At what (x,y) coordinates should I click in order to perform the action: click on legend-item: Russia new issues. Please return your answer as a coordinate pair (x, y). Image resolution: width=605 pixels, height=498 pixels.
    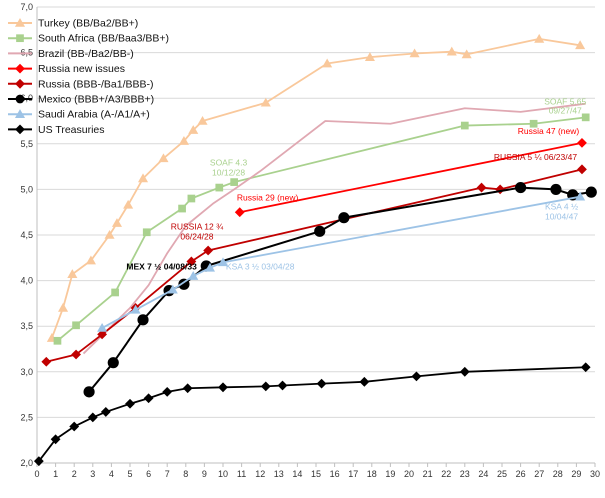
    Looking at the image, I should click on (66, 69).